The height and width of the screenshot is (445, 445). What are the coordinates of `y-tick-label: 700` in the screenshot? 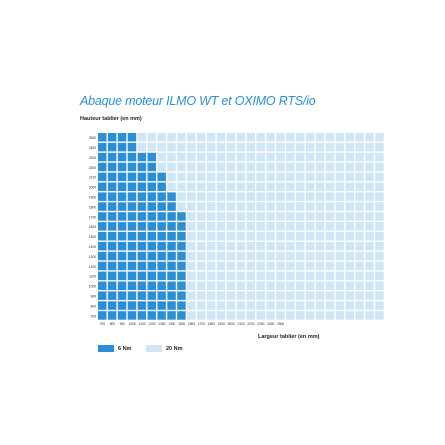 It's located at (94, 316).